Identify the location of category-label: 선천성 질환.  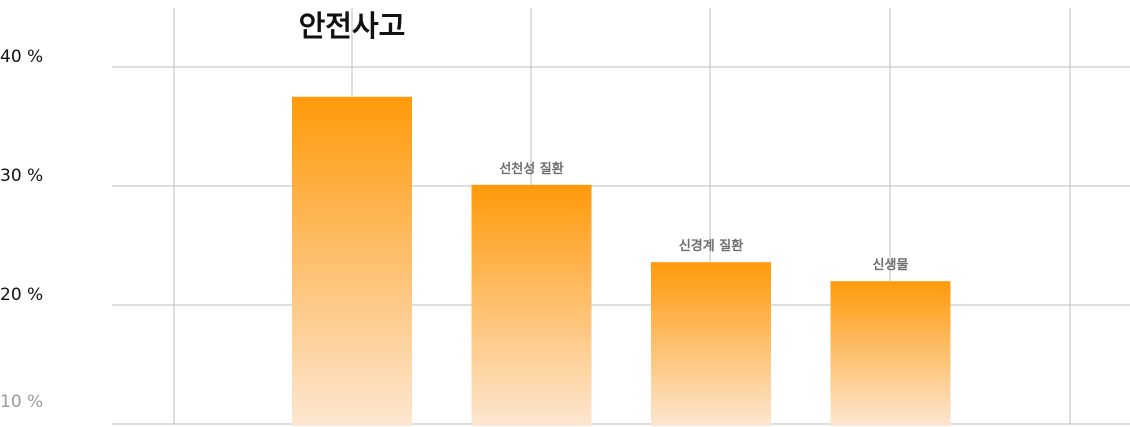
(531, 169).